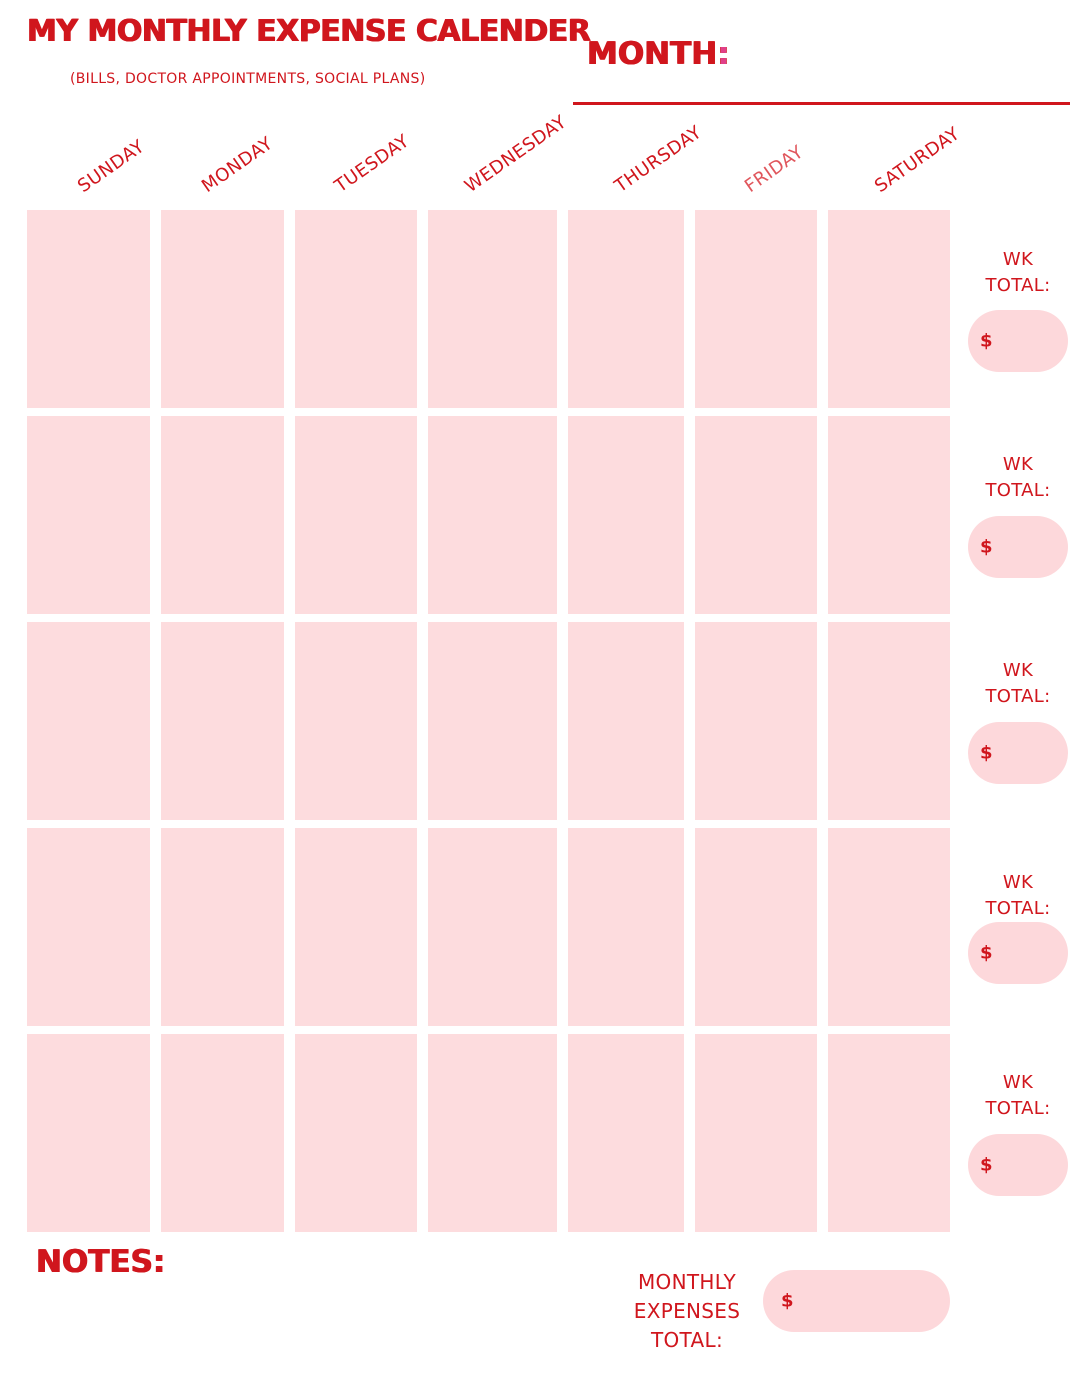 Image resolution: width=1080 pixels, height=1398 pixels. What do you see at coordinates (774, 169) in the screenshot?
I see `day-header-friday: FRIDAY` at bounding box center [774, 169].